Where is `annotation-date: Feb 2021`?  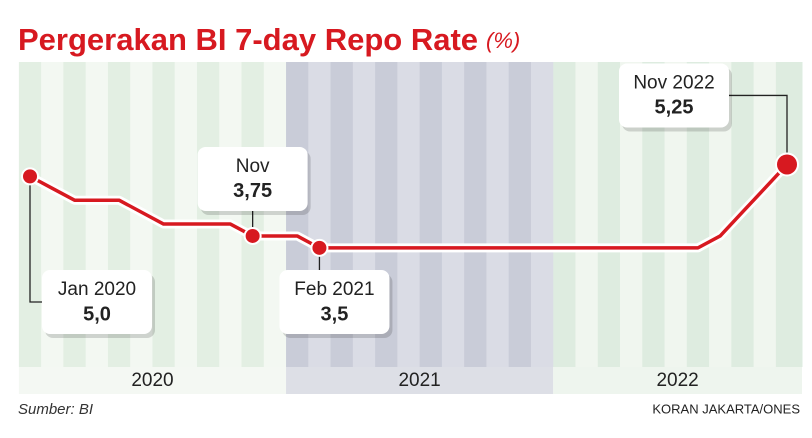 annotation-date: Feb 2021 is located at coordinates (334, 289).